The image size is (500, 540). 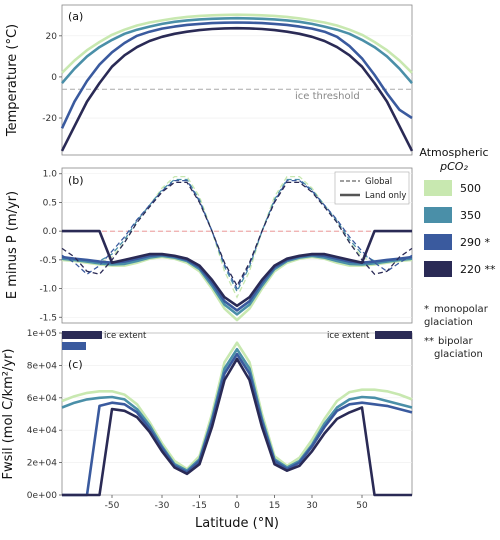 I want to click on x-axis-label: Latitude (°N), so click(x=237, y=523).